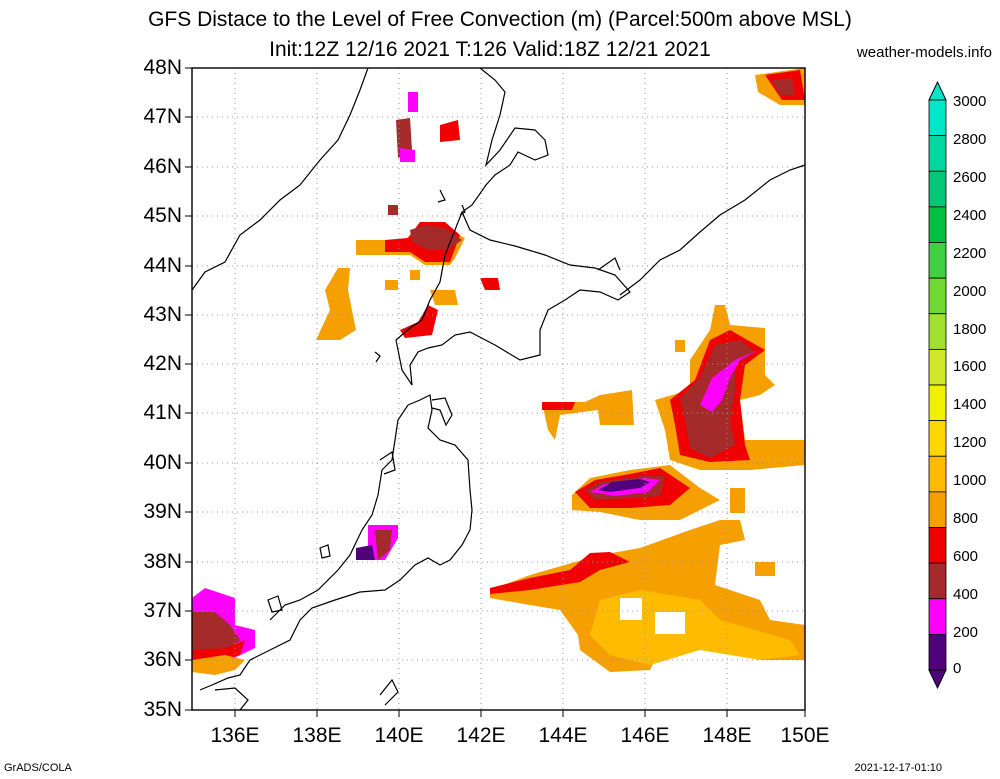 The height and width of the screenshot is (779, 1000). What do you see at coordinates (729, 381) in the screenshot?
I see `field-east-magenta` at bounding box center [729, 381].